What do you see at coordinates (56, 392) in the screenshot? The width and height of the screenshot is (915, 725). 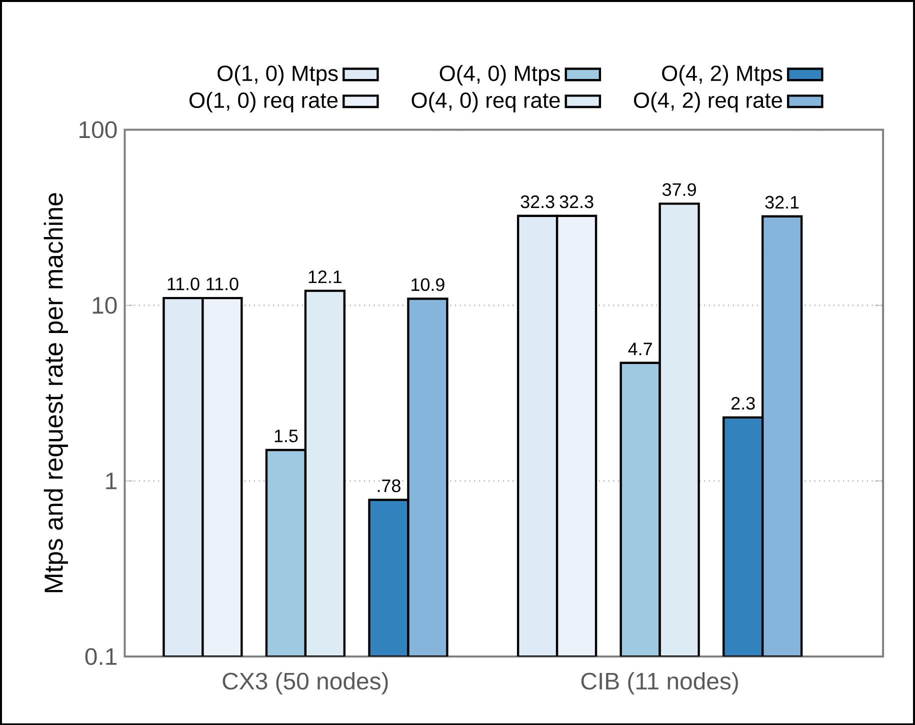 I see `y-axis-title: Mtps and request rate per machine` at bounding box center [56, 392].